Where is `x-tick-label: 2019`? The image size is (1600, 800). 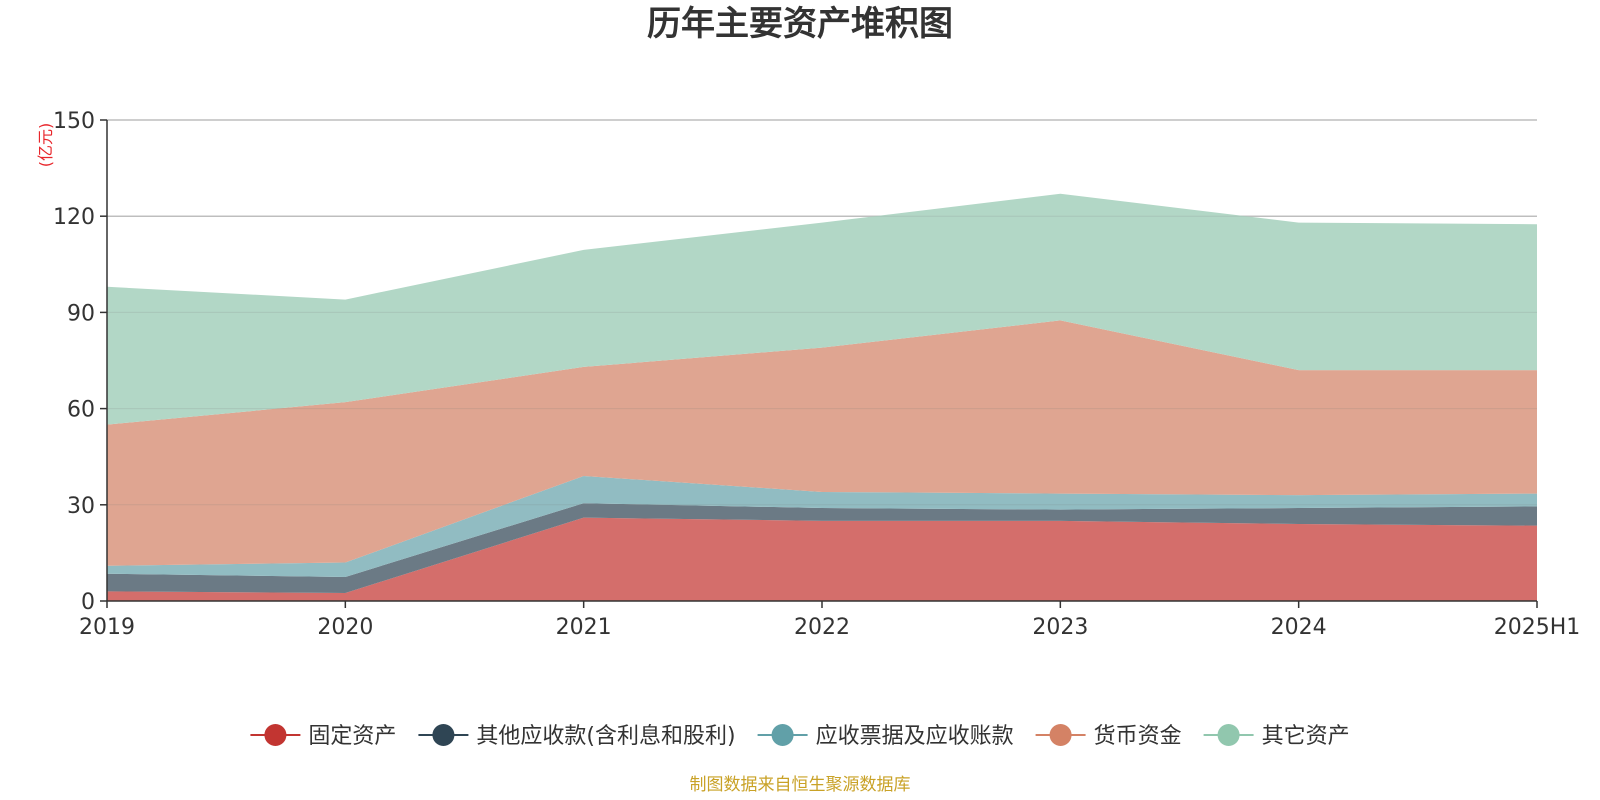 x-tick-label: 2019 is located at coordinates (107, 627).